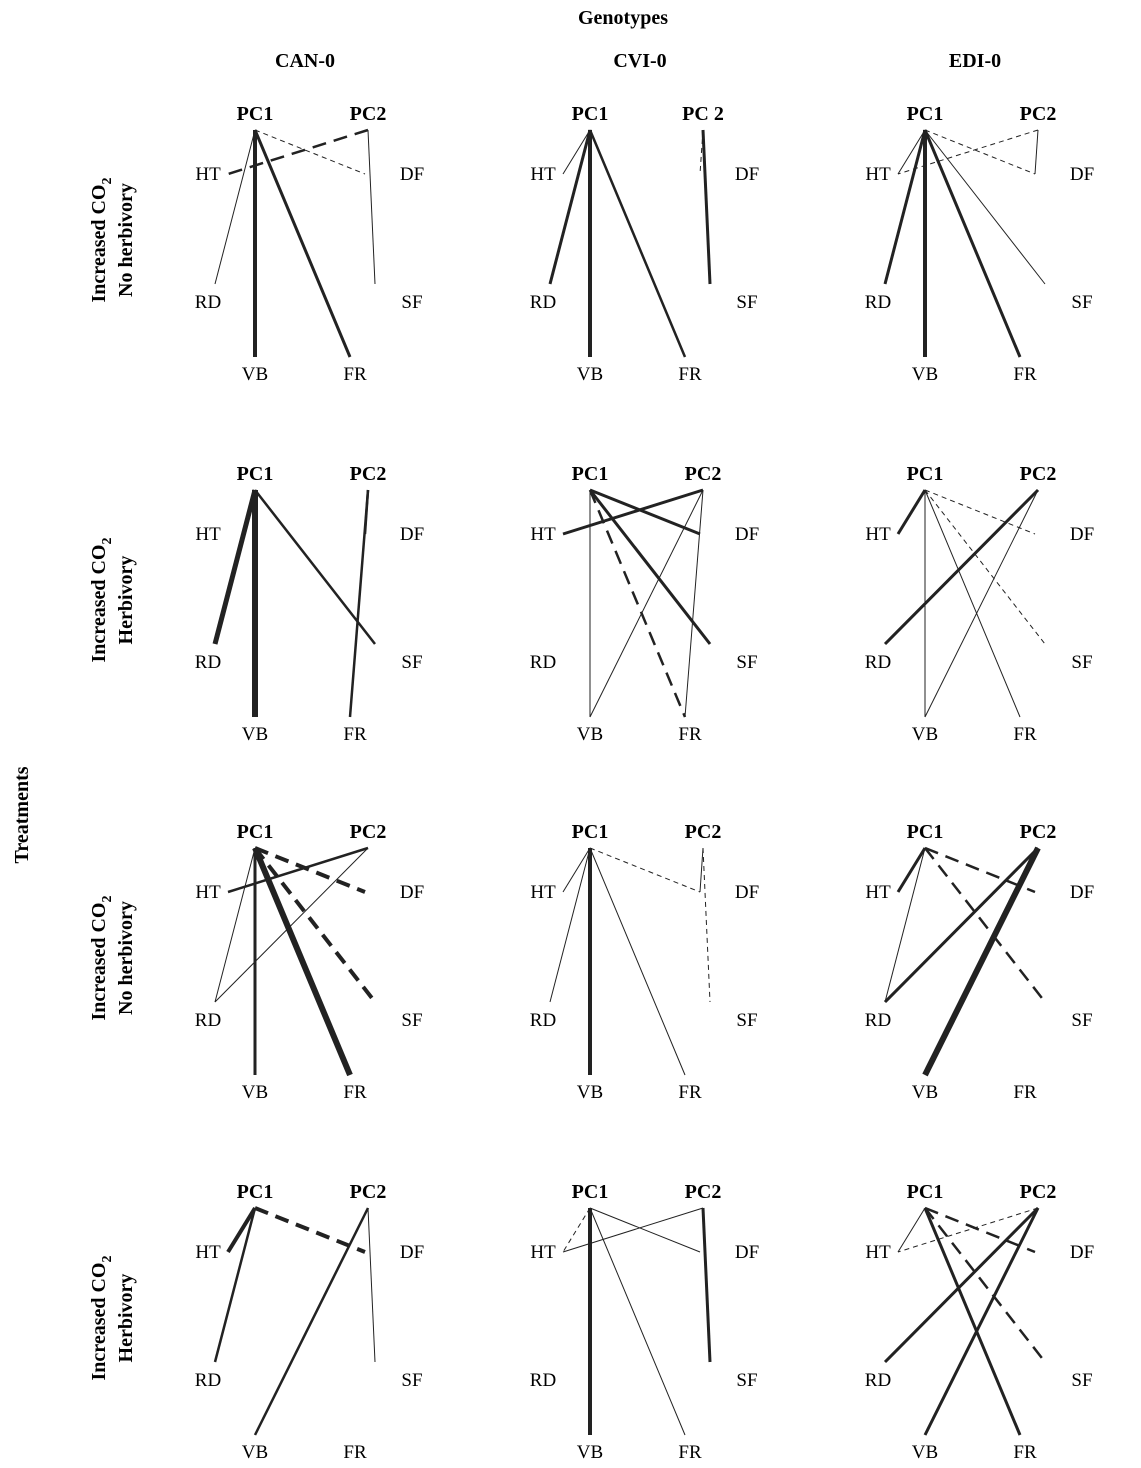 This screenshot has height=1468, width=1141. Describe the element at coordinates (975, 61) in the screenshot. I see `genotype-header: EDI-0` at that location.